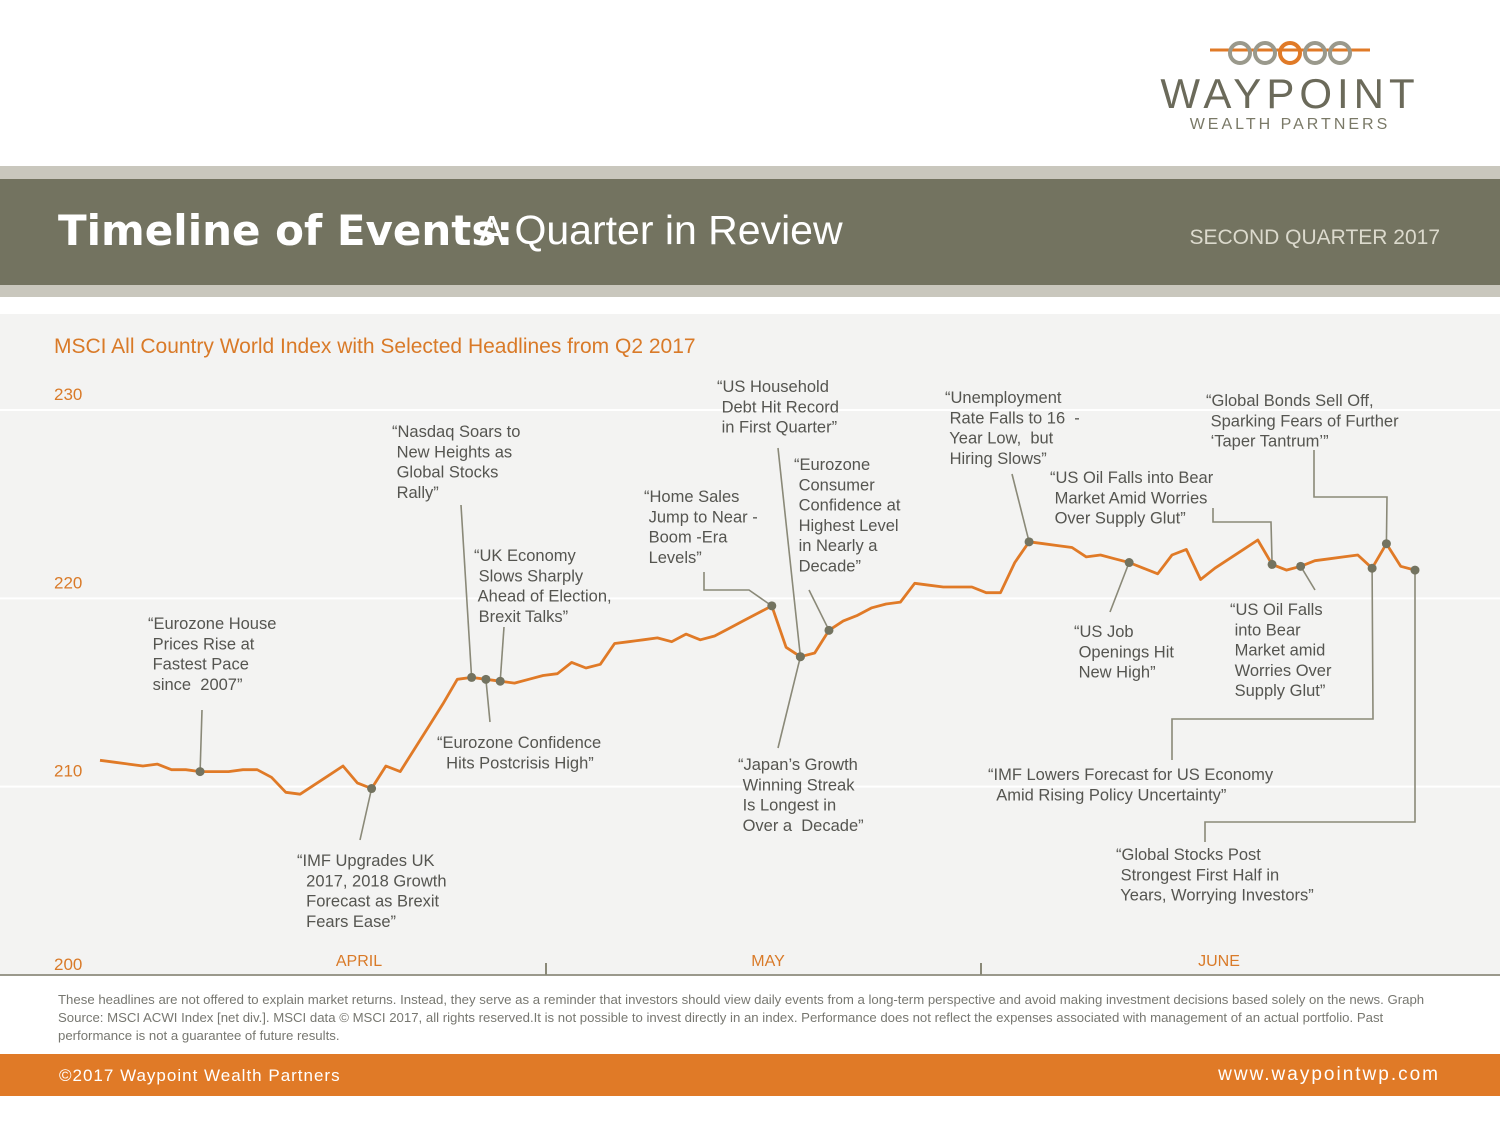 The image size is (1500, 1125). What do you see at coordinates (750, 1075) in the screenshot?
I see `footer-bar` at bounding box center [750, 1075].